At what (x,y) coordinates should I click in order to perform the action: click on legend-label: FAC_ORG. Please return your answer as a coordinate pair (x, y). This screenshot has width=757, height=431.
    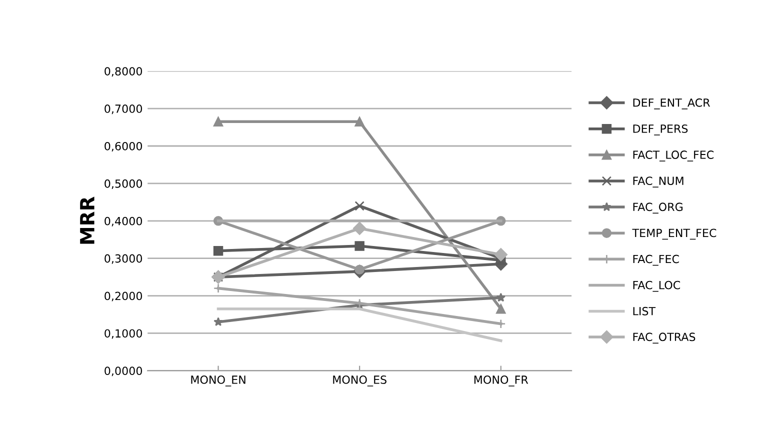
    Looking at the image, I should click on (657, 208).